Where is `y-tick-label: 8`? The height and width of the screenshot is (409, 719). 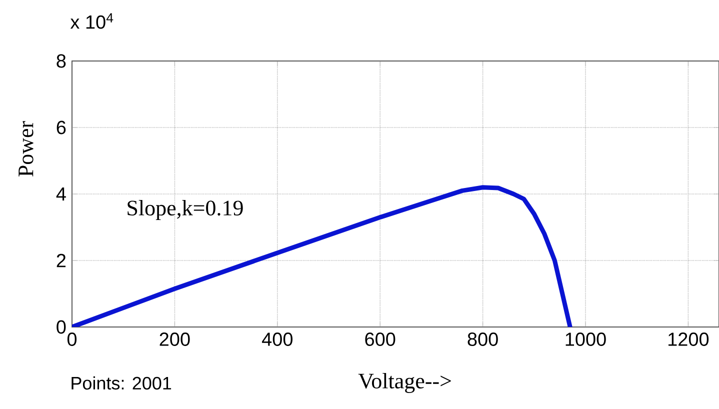
y-tick-label: 8 is located at coordinates (61, 61).